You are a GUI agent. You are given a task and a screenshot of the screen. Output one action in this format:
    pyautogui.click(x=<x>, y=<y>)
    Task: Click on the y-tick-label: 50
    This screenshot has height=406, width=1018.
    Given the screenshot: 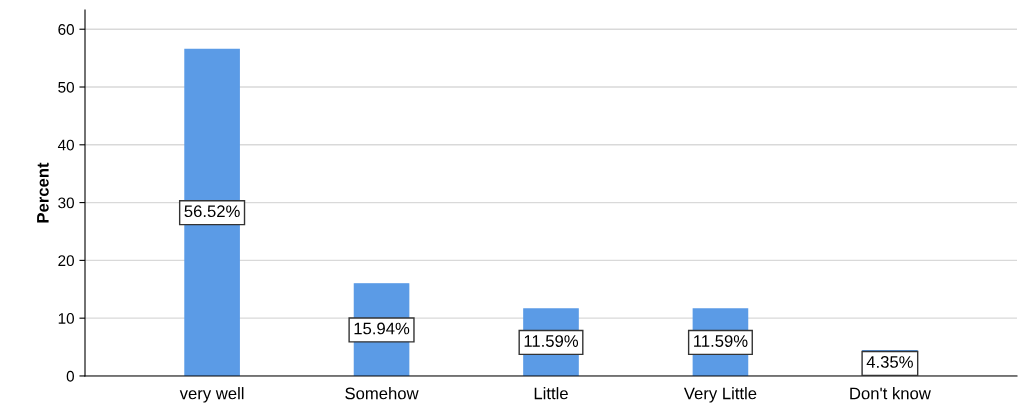 What is the action you would take?
    pyautogui.click(x=66, y=87)
    